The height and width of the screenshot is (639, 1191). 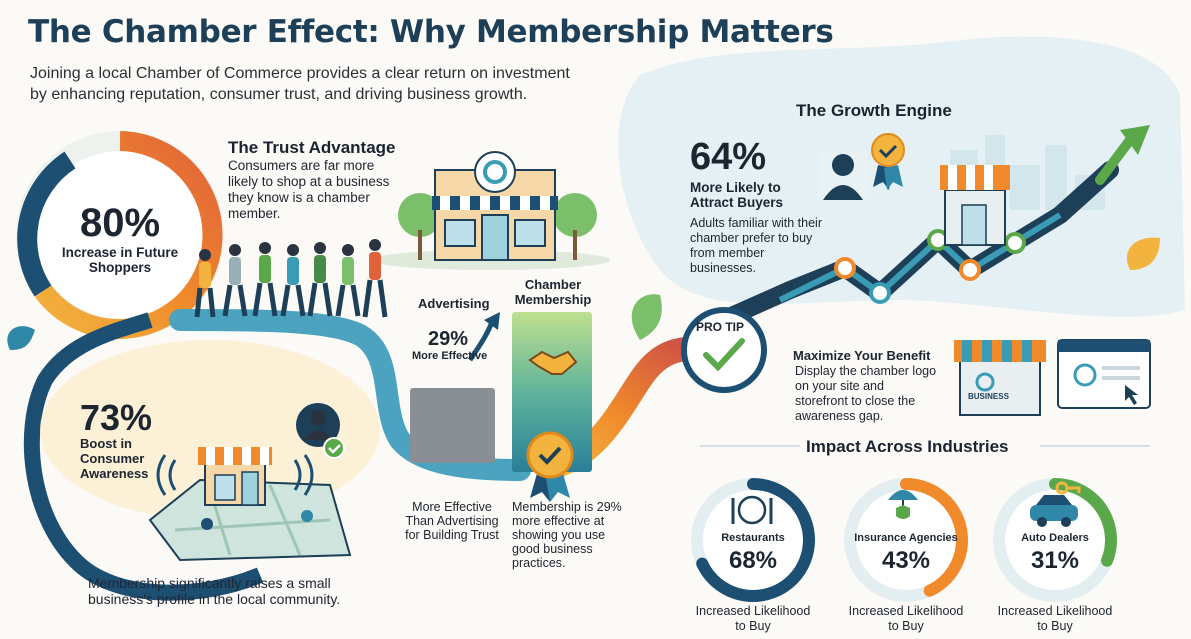 What do you see at coordinates (448, 339) in the screenshot?
I see `comparison-diff-value: 29%` at bounding box center [448, 339].